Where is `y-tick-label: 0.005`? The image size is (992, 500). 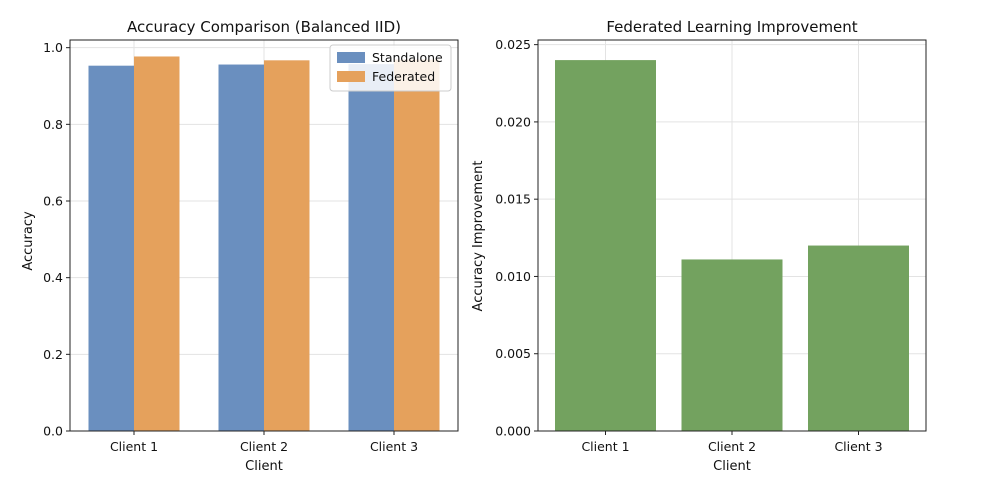
y-tick-label: 0.005 is located at coordinates (513, 353).